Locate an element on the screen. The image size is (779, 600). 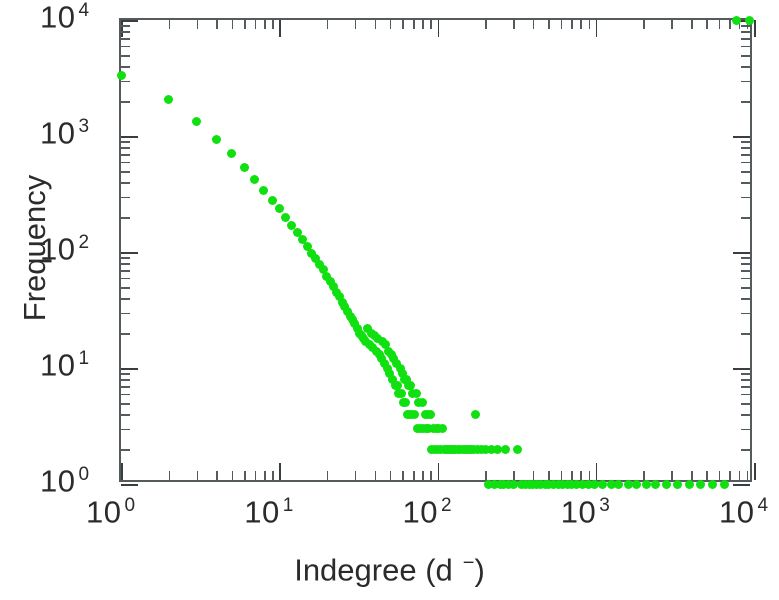
y-axis-label-text: Frequency is located at coordinates (34, 248).